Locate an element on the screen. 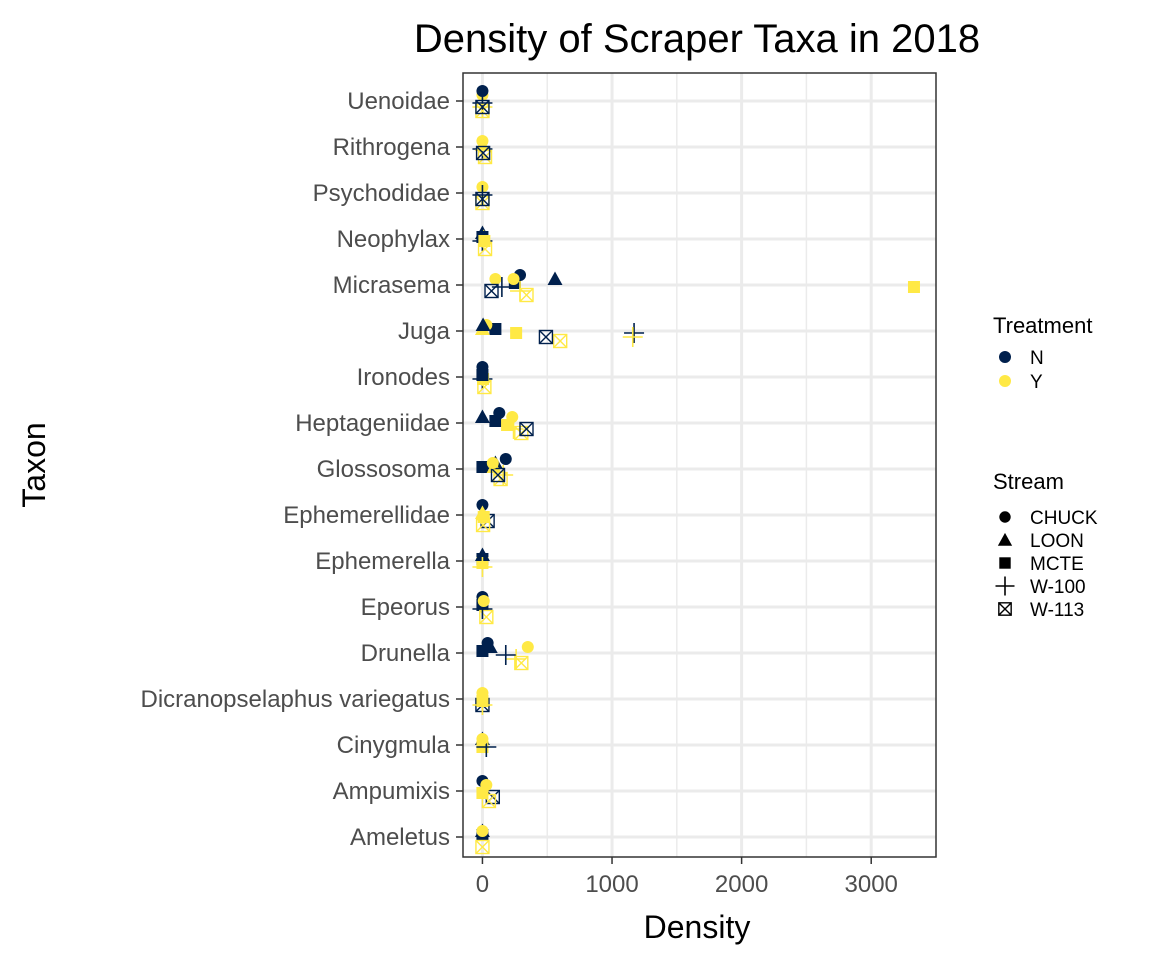 The width and height of the screenshot is (1152, 960). y-tick-label: Uenoidae is located at coordinates (398, 101).